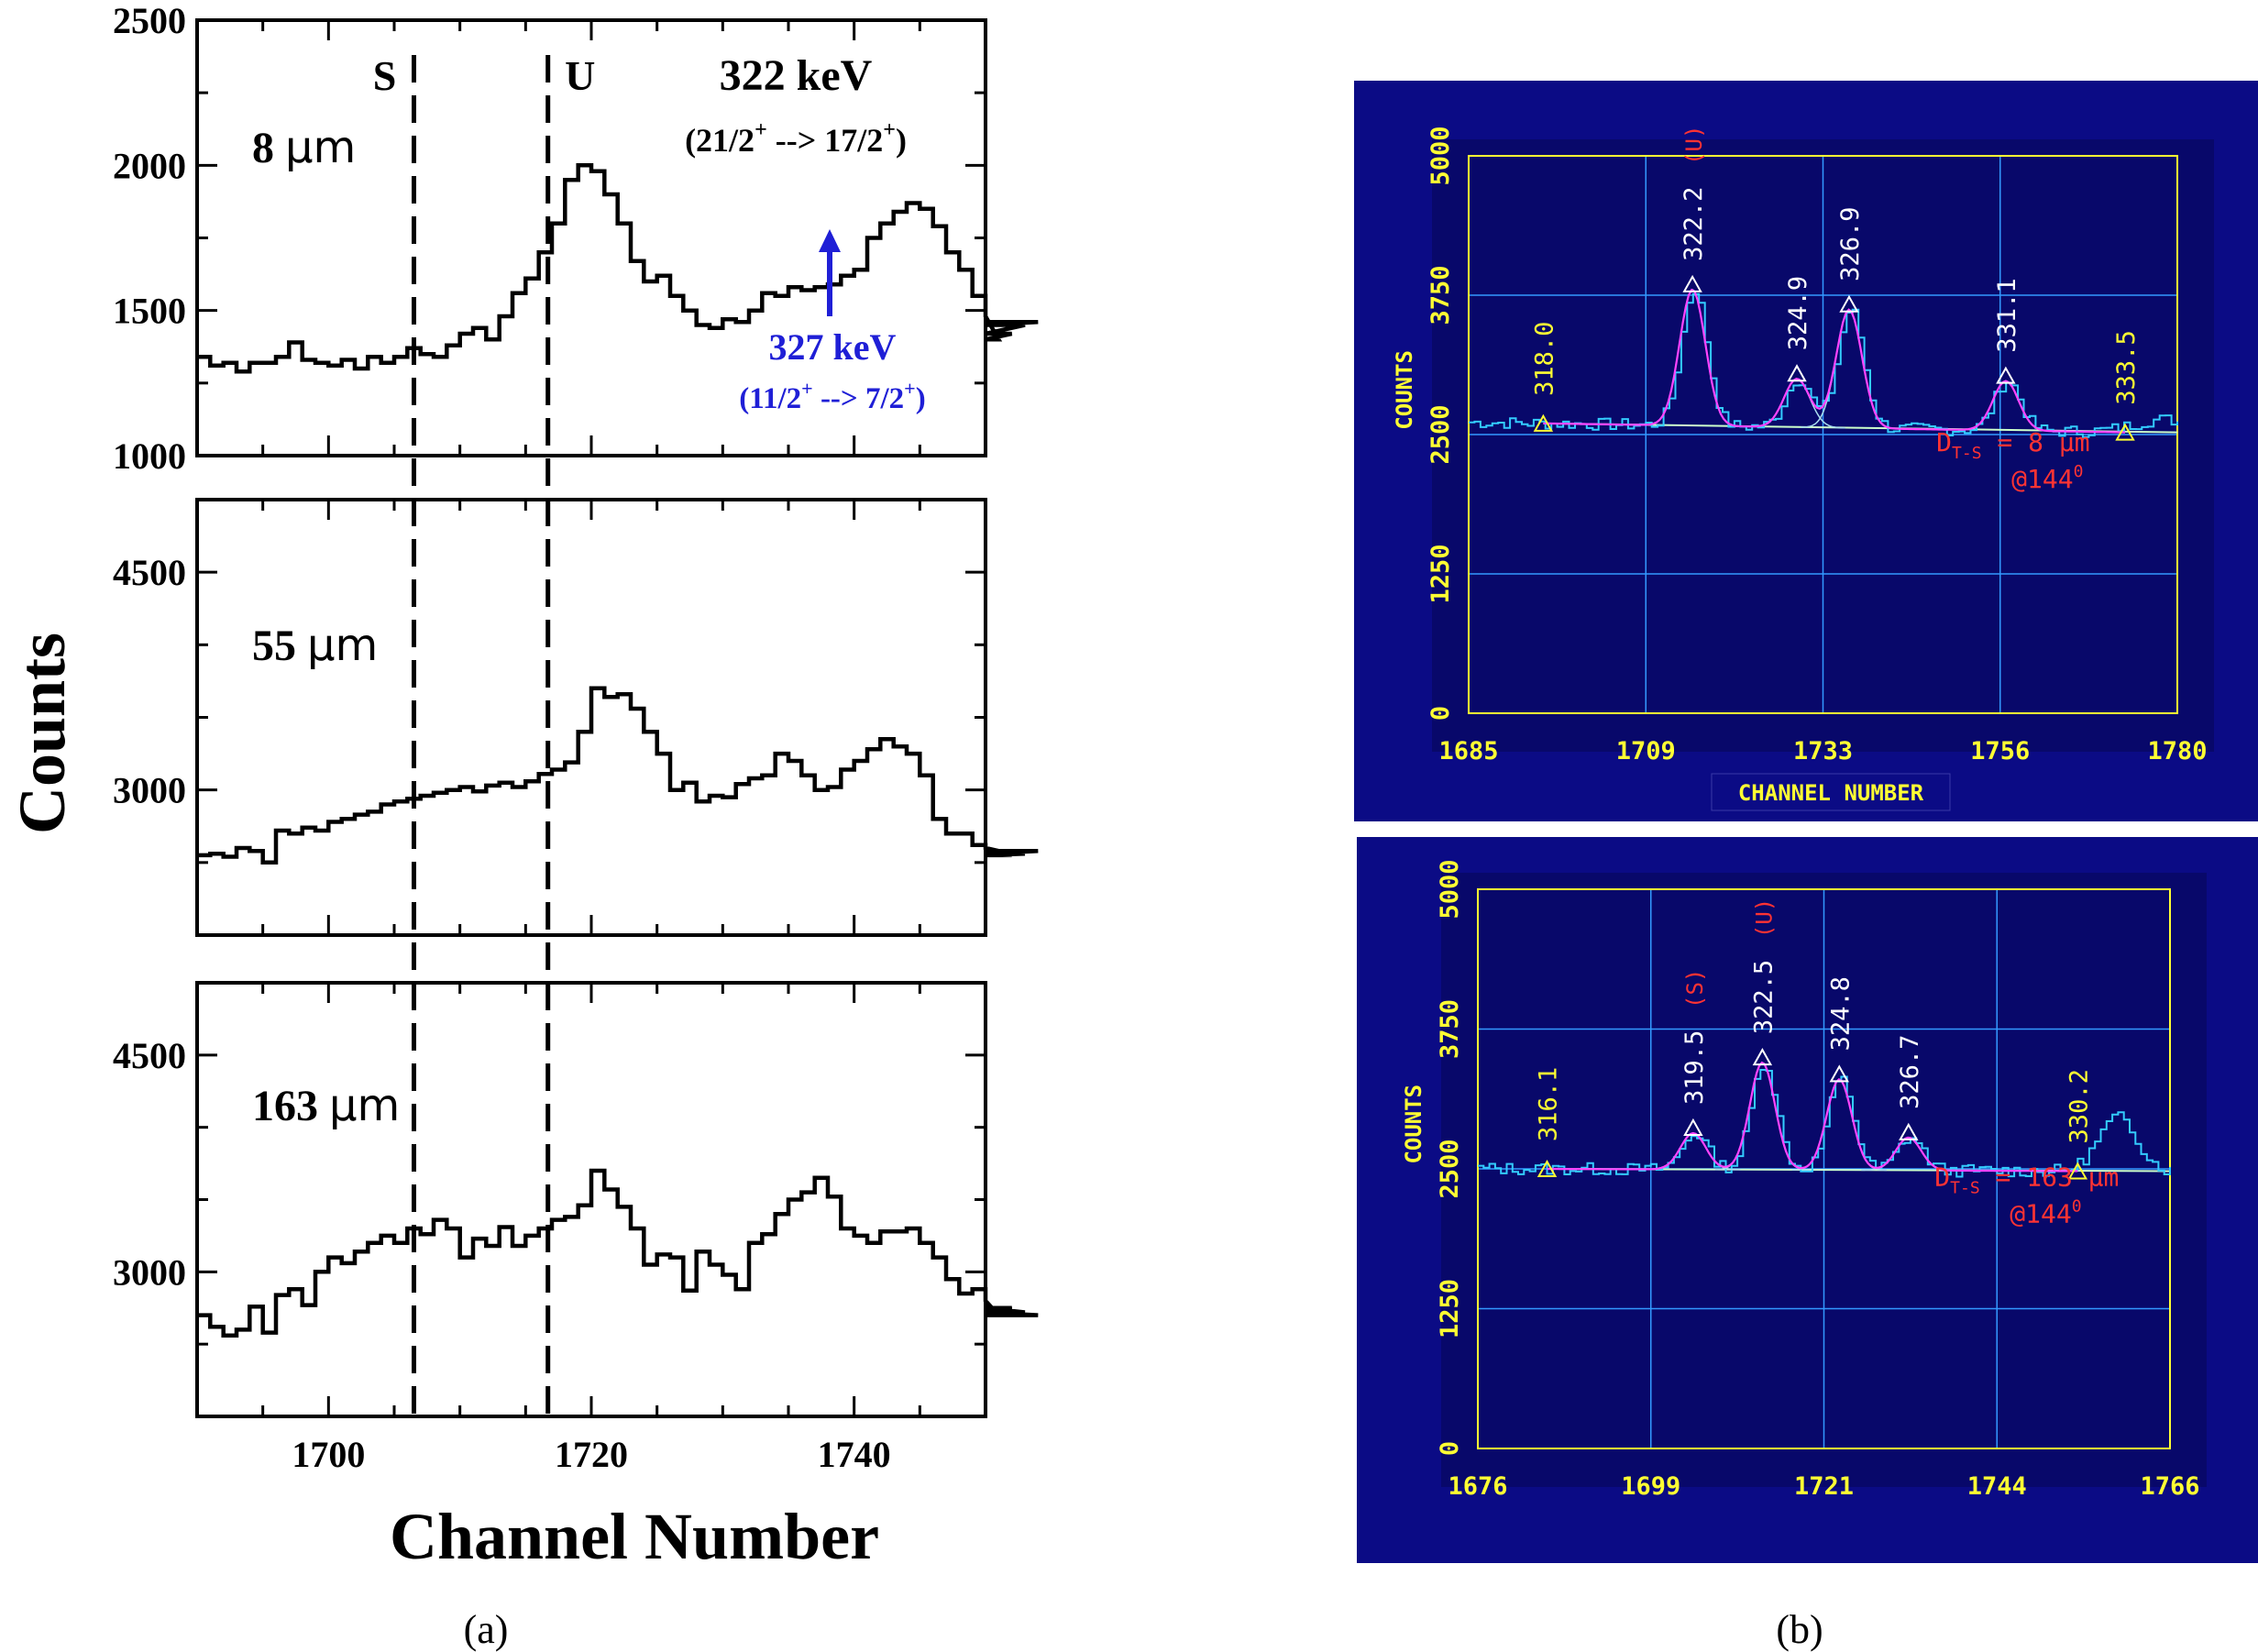  Describe the element at coordinates (1477, 1486) in the screenshot. I see `x-tick-label: 1676` at that location.